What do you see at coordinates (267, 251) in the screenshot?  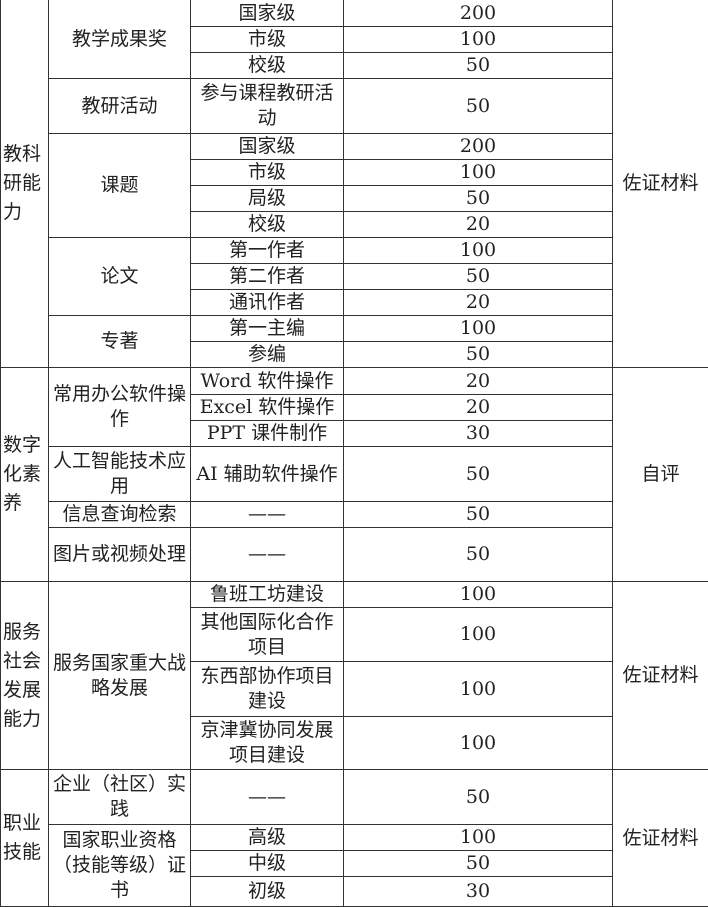 I see `item-cell: 第一作者` at bounding box center [267, 251].